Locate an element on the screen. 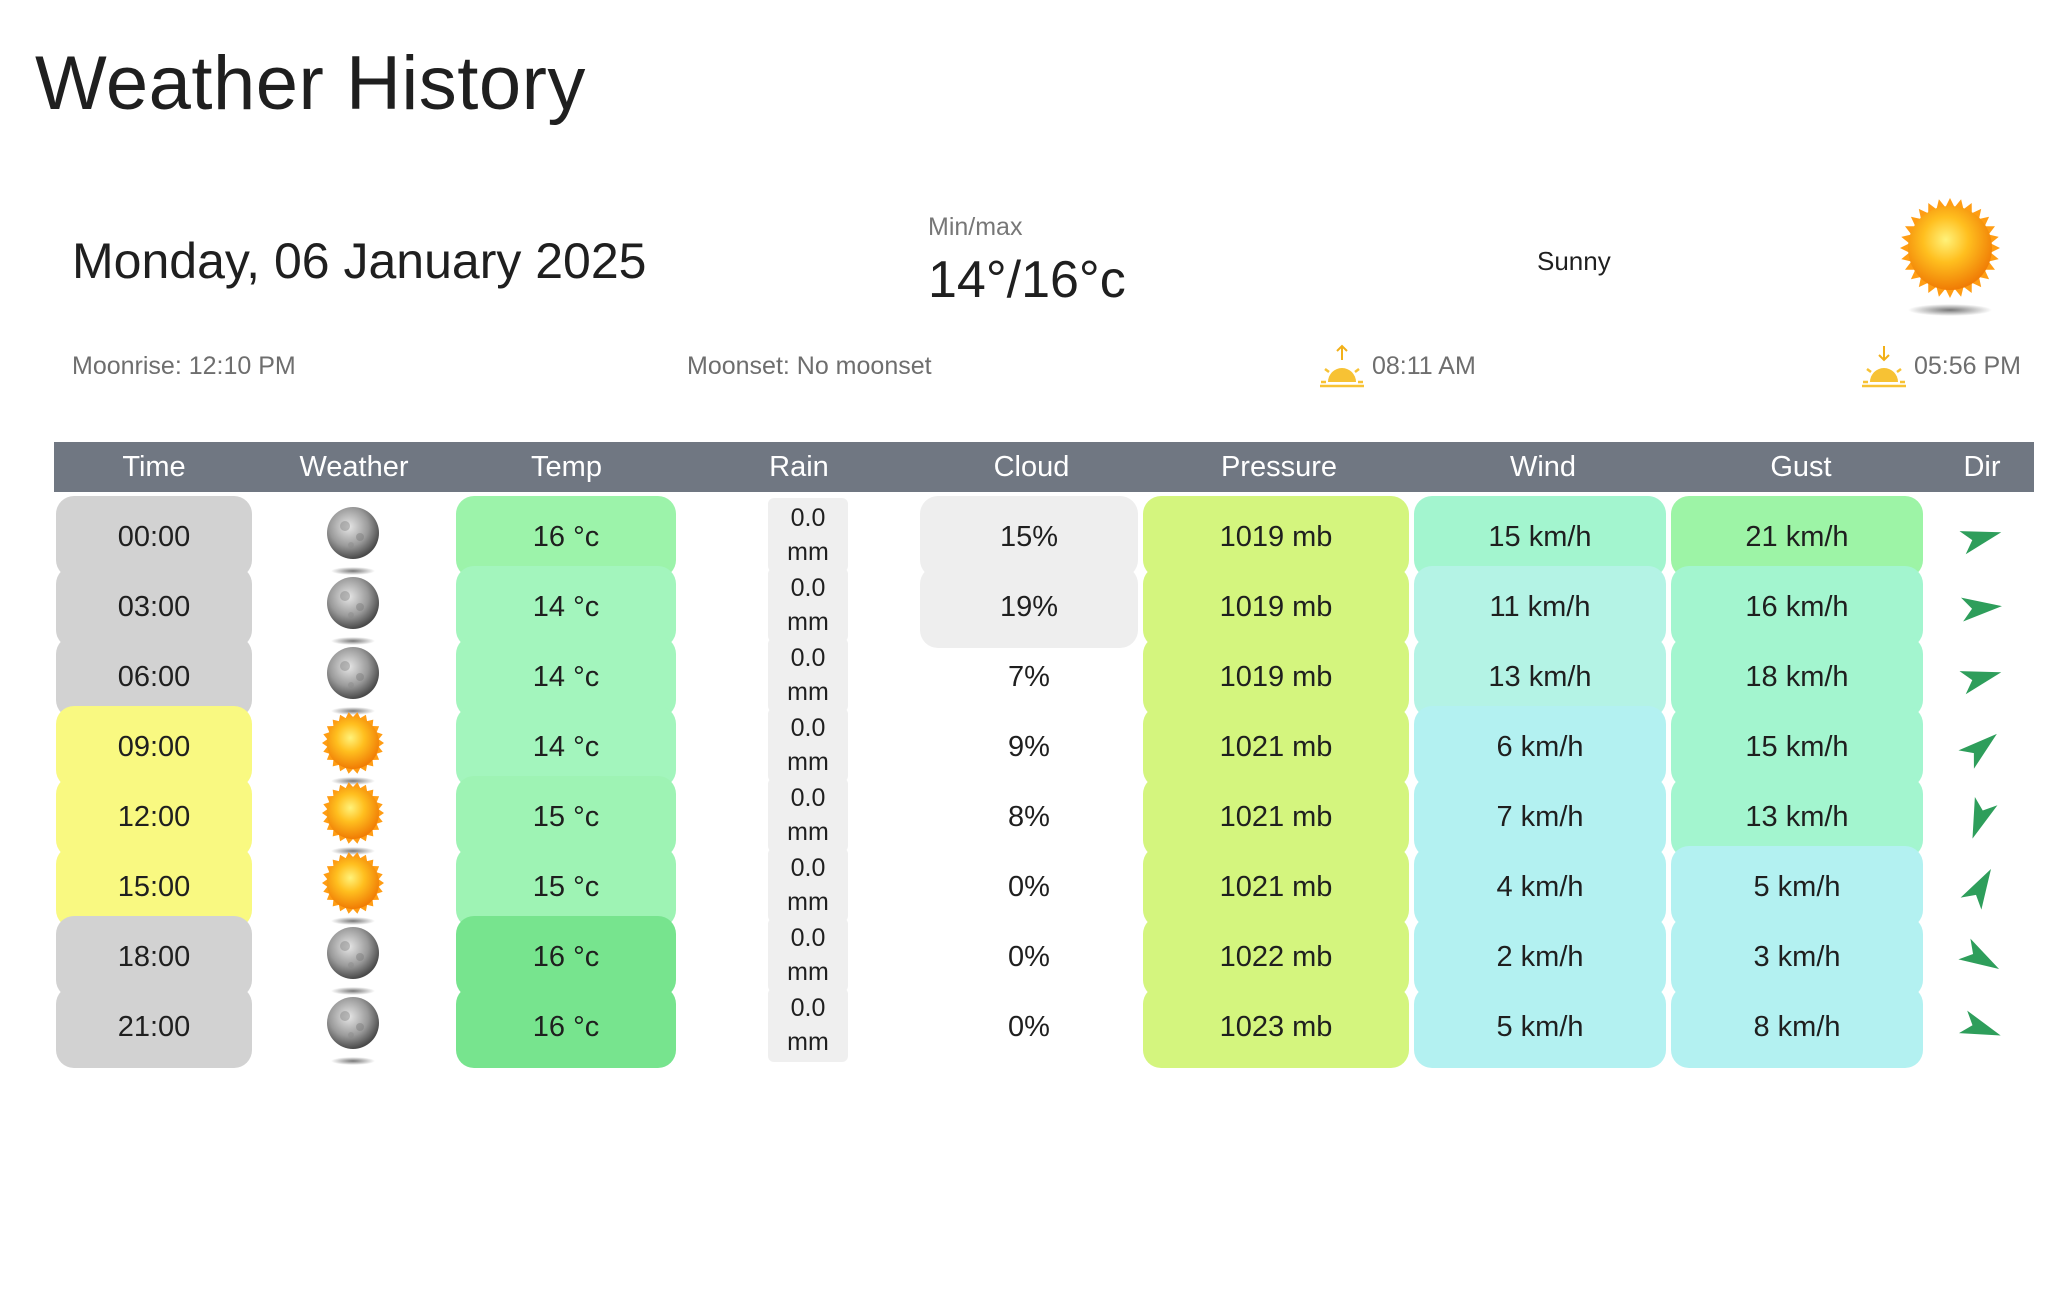 The width and height of the screenshot is (2057, 1300). wind-cell: 5 km/h is located at coordinates (1540, 1027).